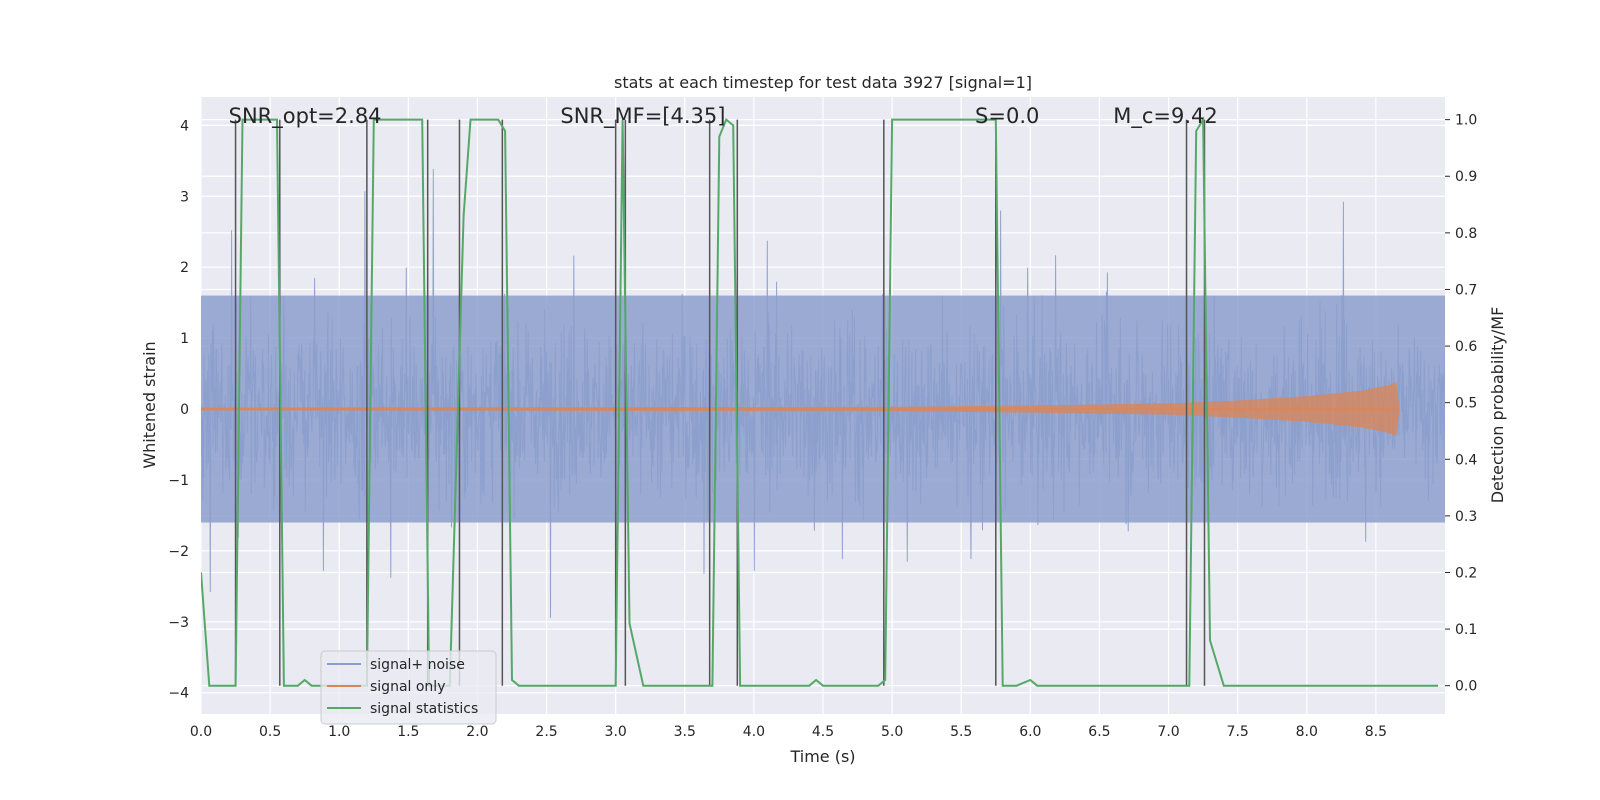  I want to click on x-axis-label: Time (s), so click(822, 756).